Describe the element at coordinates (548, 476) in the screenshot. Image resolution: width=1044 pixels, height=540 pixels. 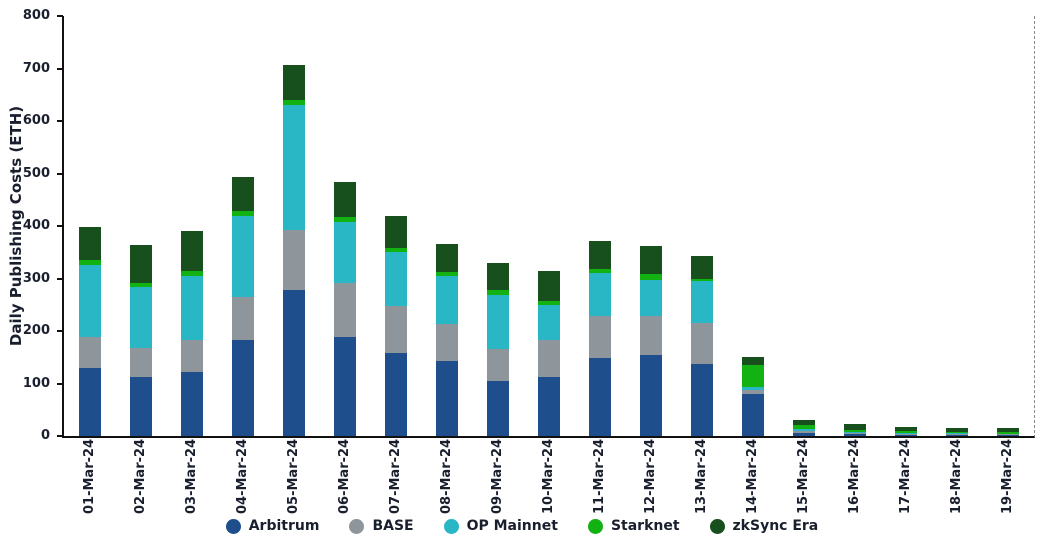
I see `x-tick-label: 10-Mar-24` at that location.